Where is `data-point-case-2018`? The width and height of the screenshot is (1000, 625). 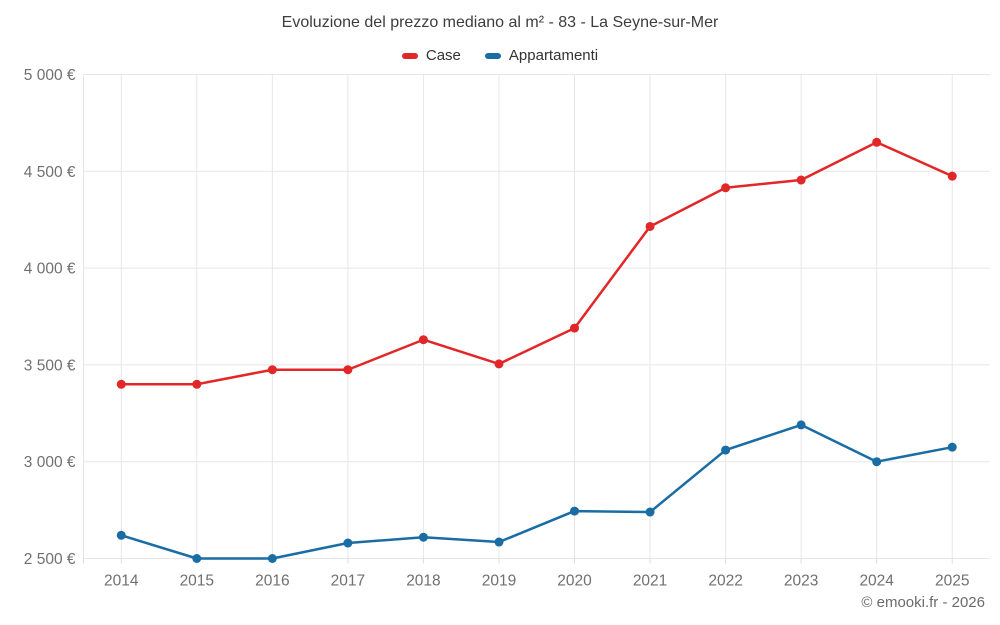 data-point-case-2018 is located at coordinates (423, 340).